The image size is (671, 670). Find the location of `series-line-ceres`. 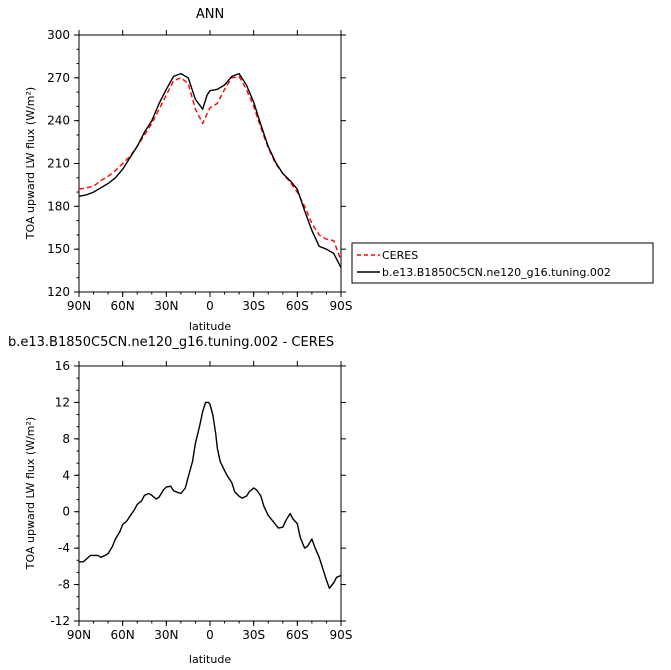

series-line-ceres is located at coordinates (210, 168).